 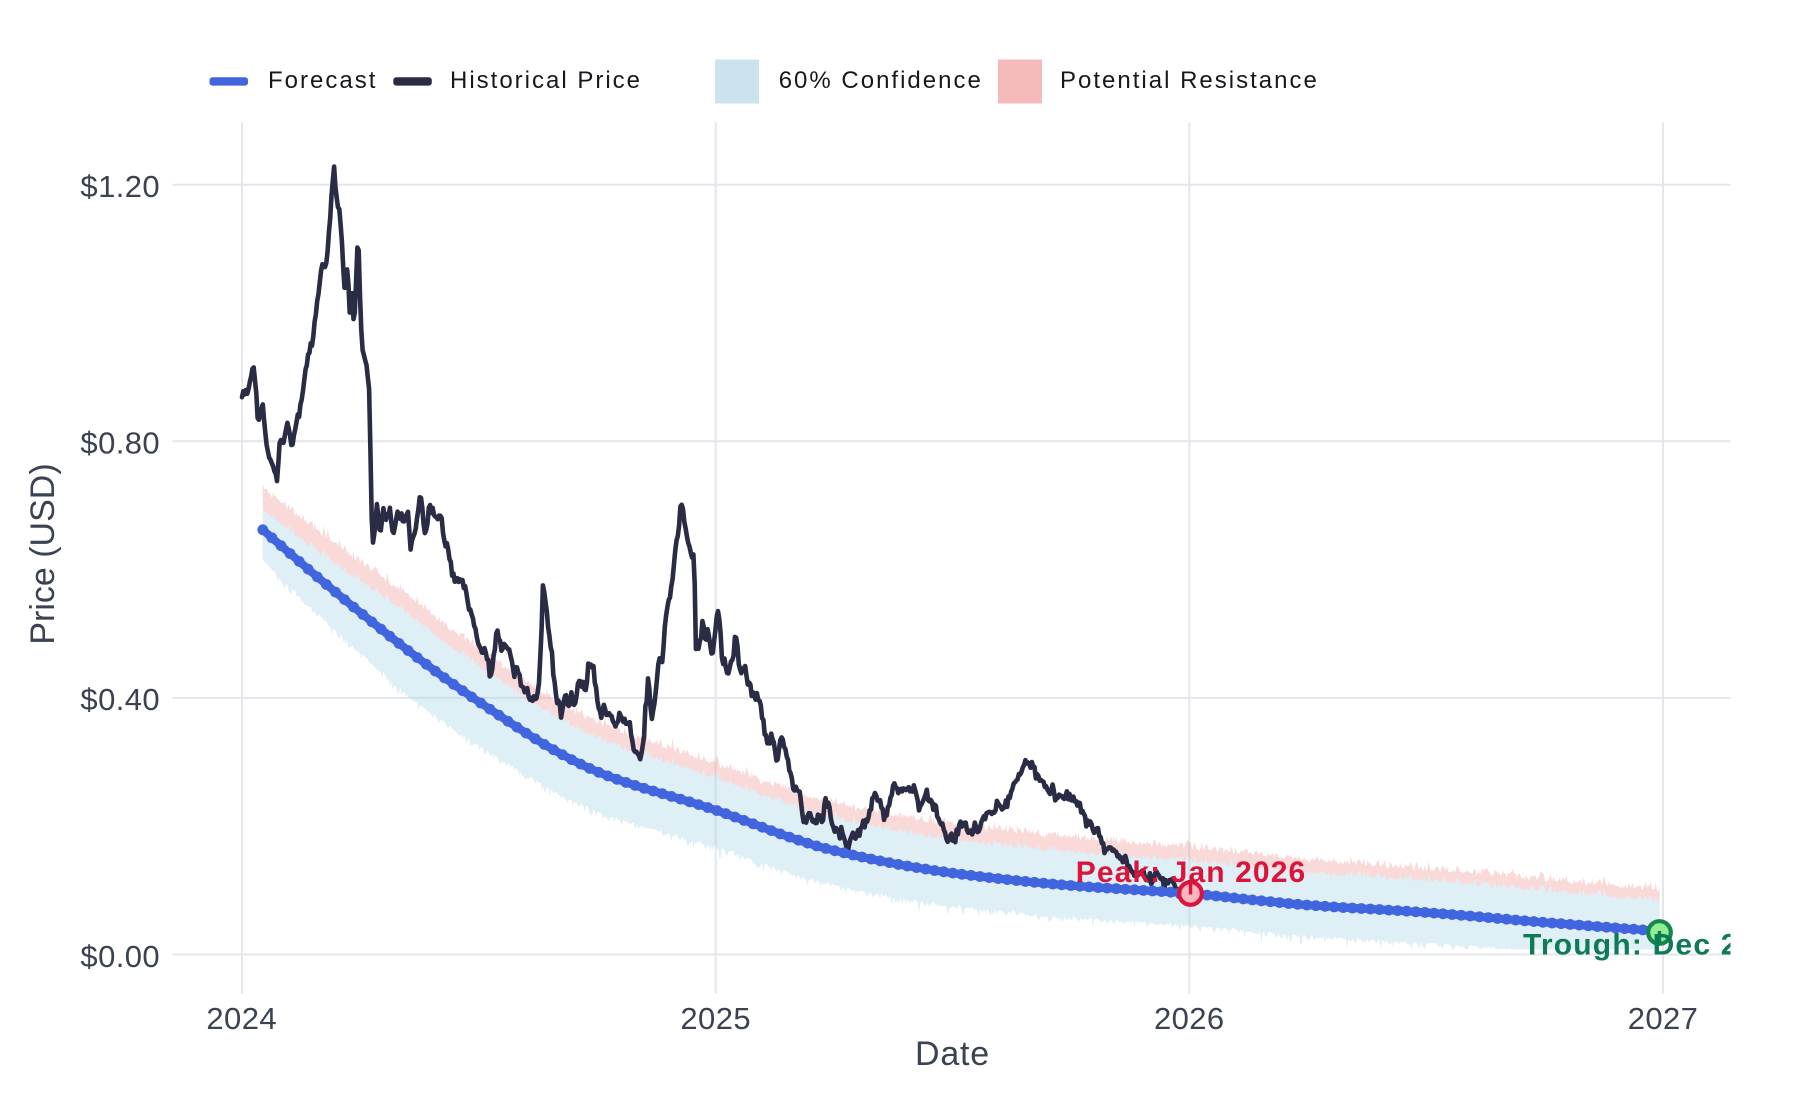 I want to click on svg-text: Trough: Dec 2026, so click(x=1657, y=945).